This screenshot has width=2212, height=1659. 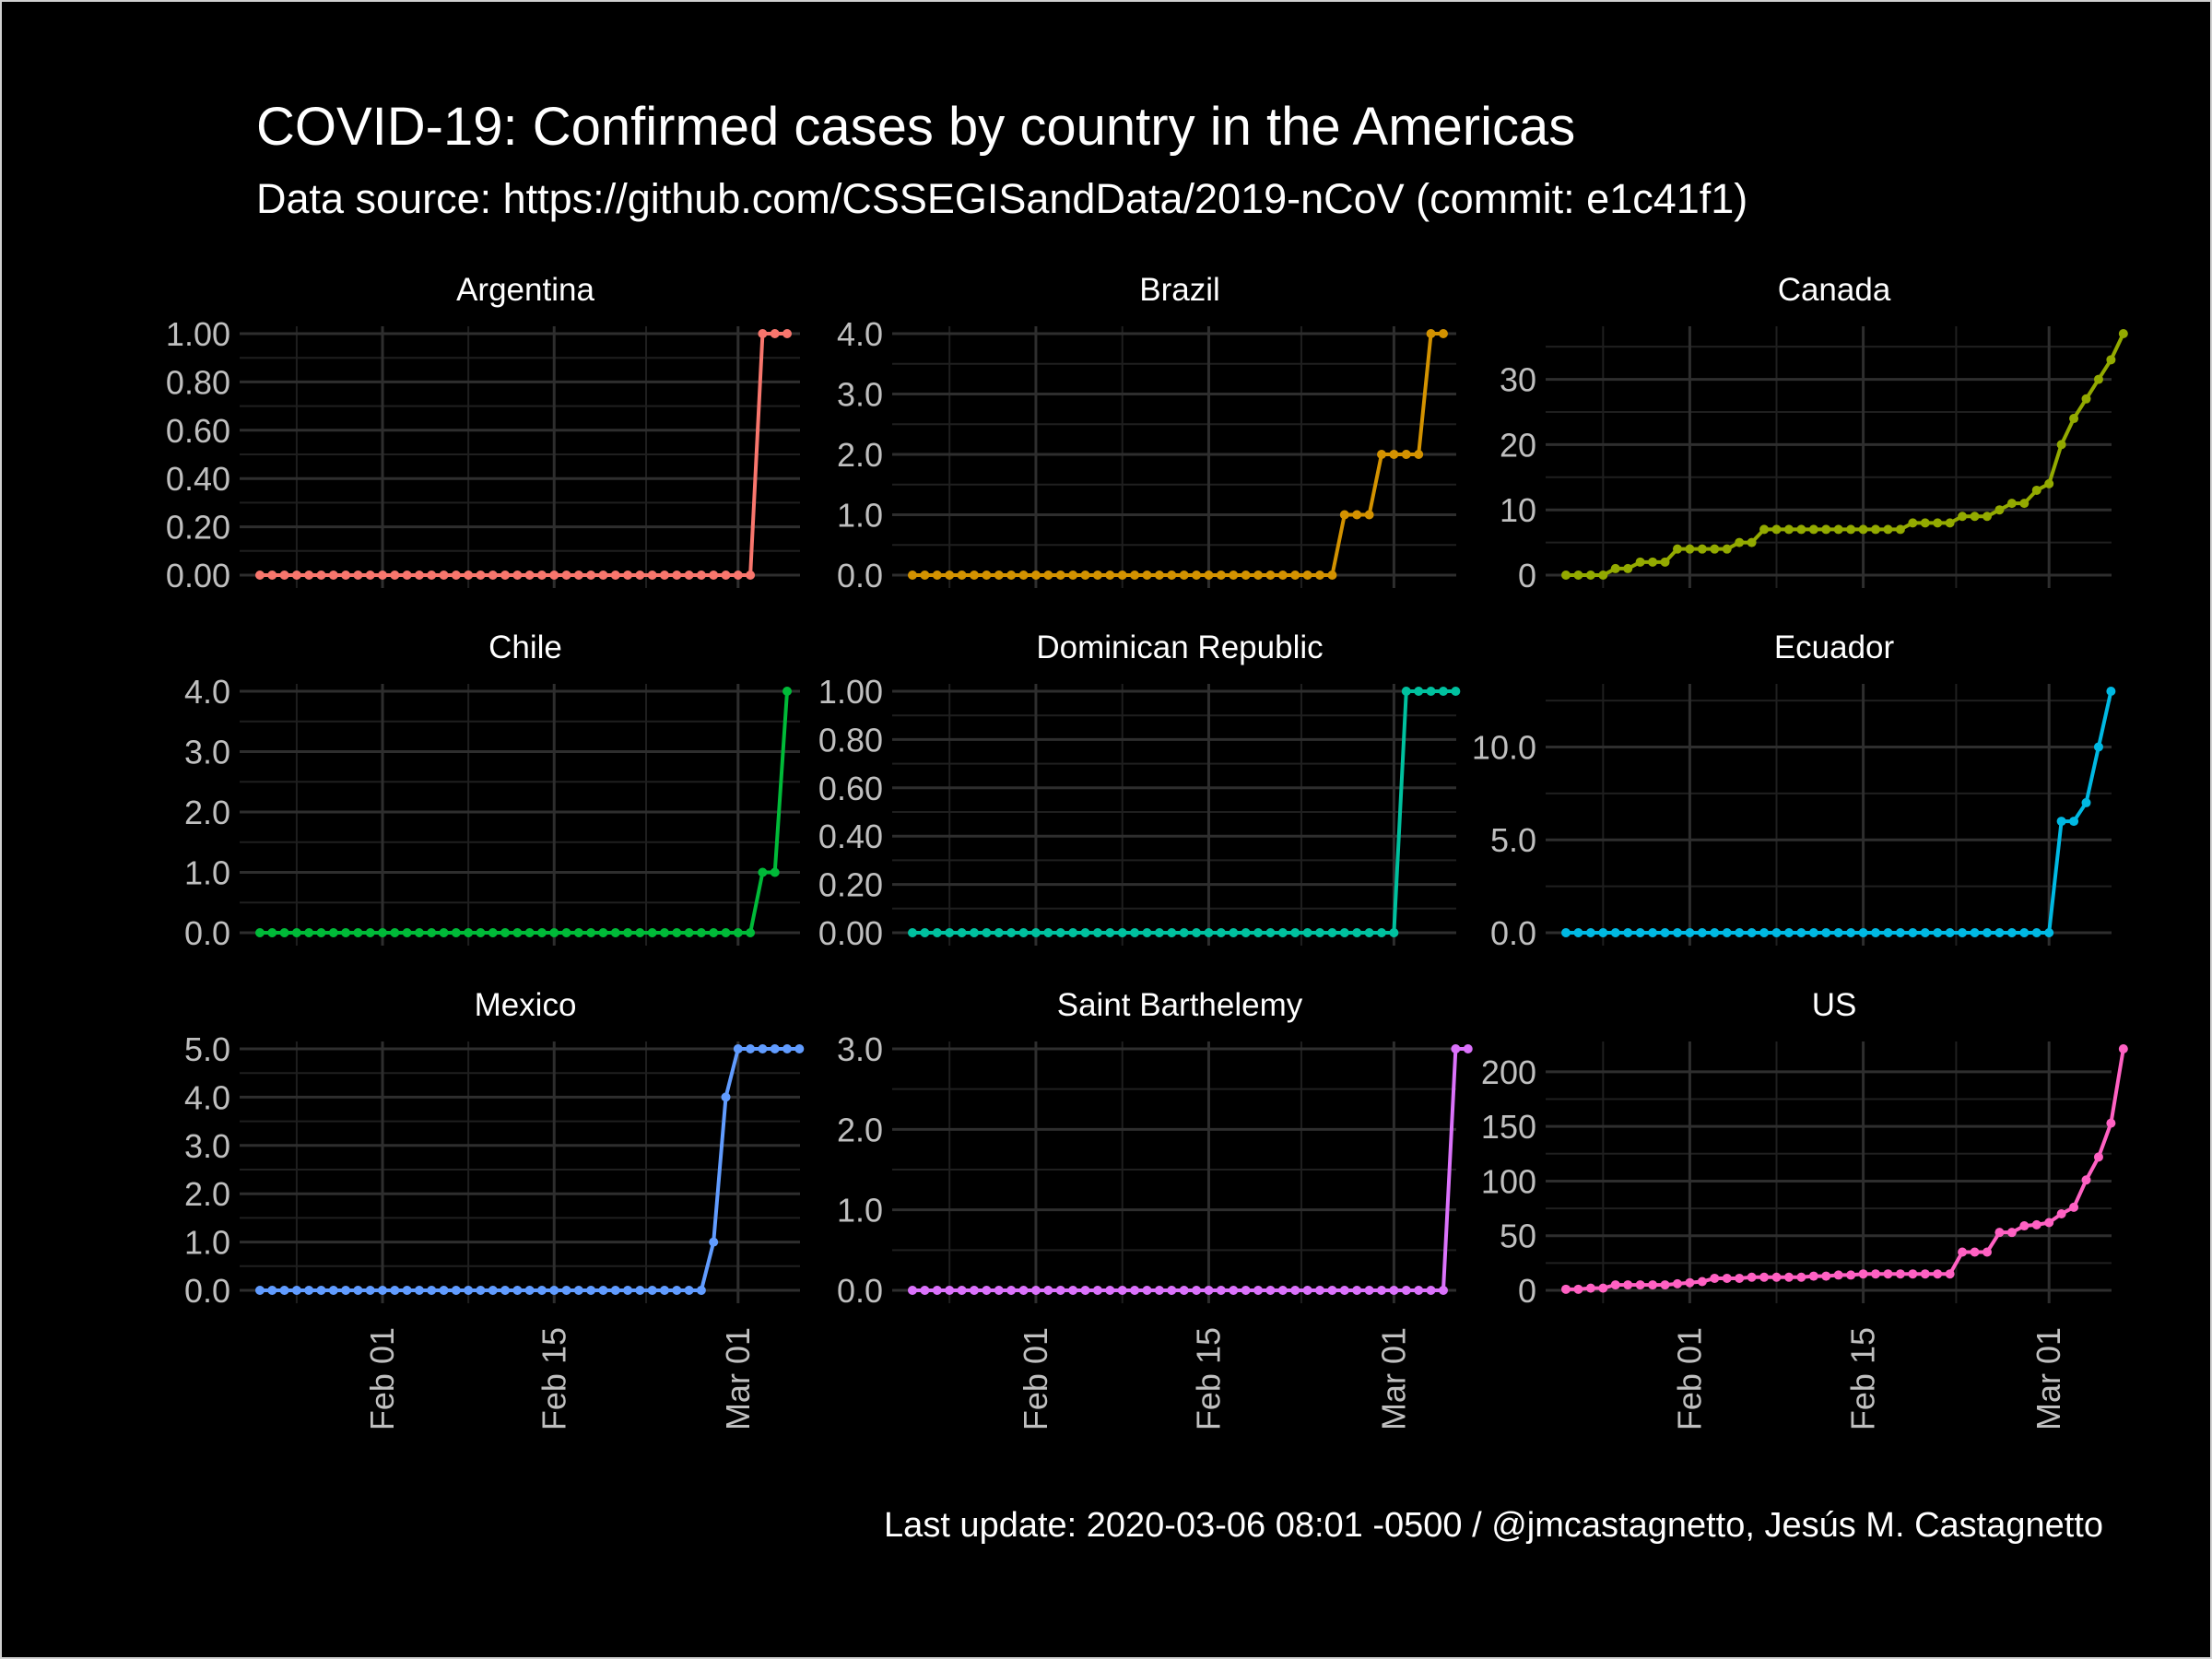 I want to click on x-tick-label: Feb 01, so click(x=1689, y=1378).